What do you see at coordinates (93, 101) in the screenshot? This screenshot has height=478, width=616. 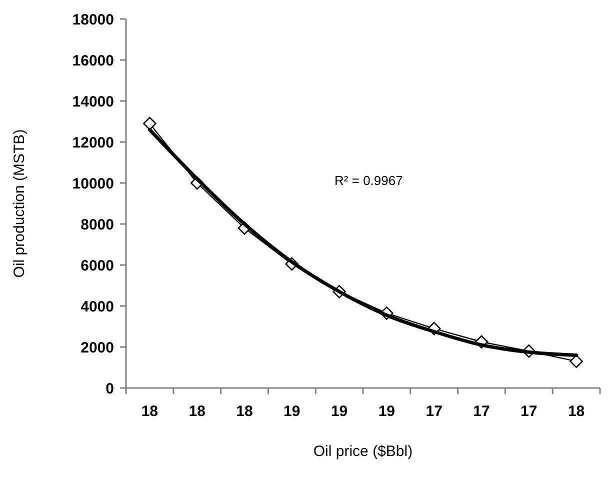 I see `y-tick-label: 14000` at bounding box center [93, 101].